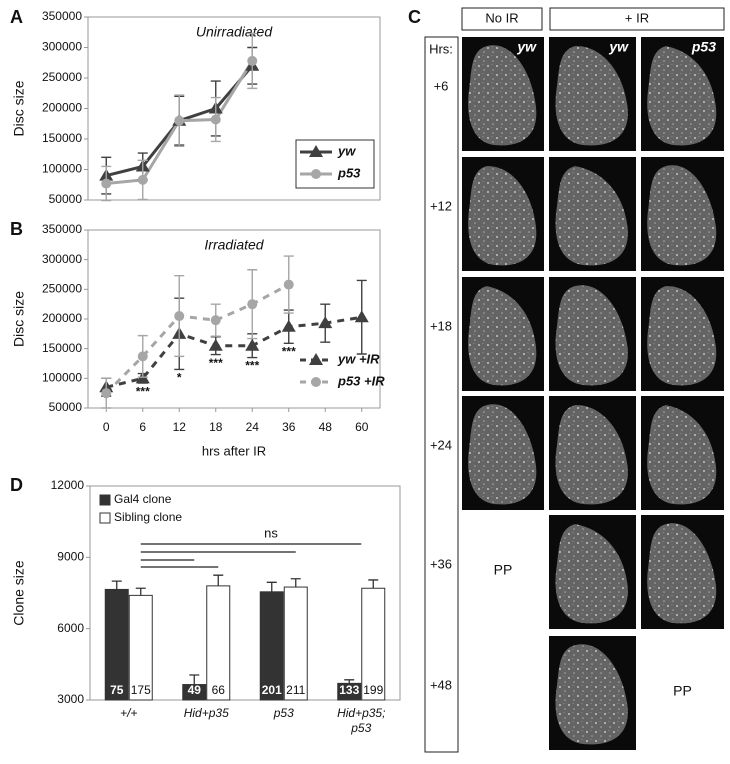 Image resolution: width=730 pixels, height=764 pixels. I want to click on column-label: yw, so click(526, 47).